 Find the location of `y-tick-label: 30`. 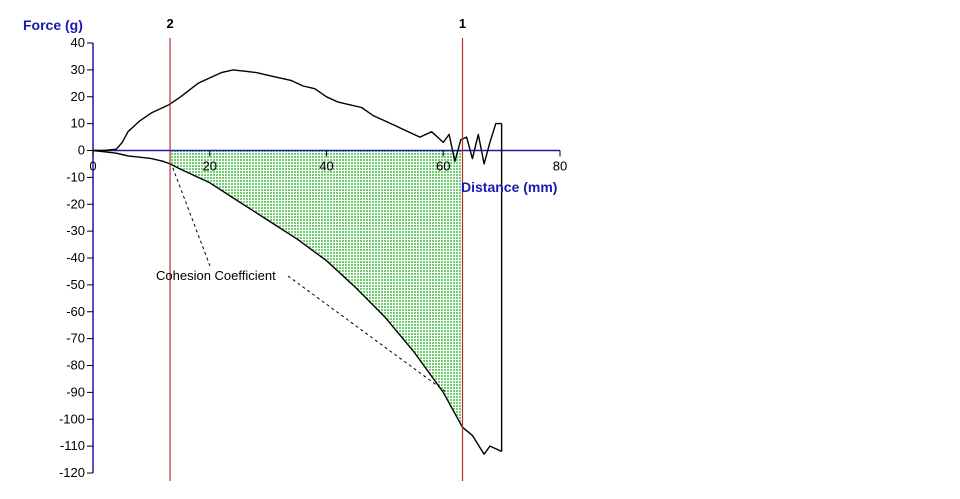

y-tick-label: 30 is located at coordinates (78, 69).